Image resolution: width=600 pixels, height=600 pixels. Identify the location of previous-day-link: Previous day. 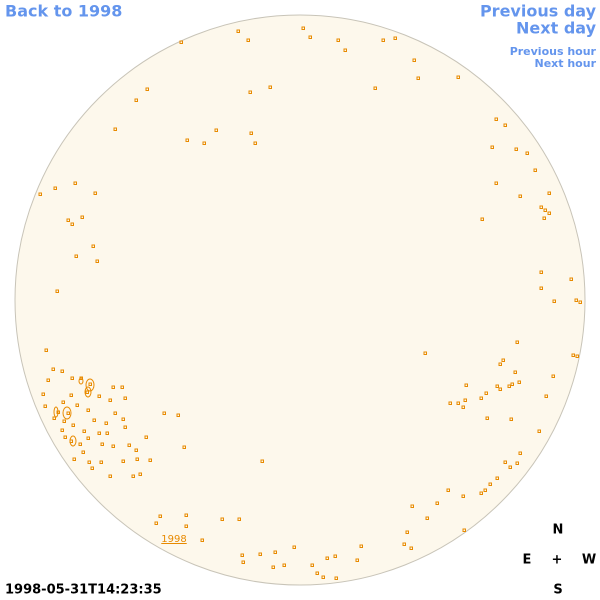
(538, 11).